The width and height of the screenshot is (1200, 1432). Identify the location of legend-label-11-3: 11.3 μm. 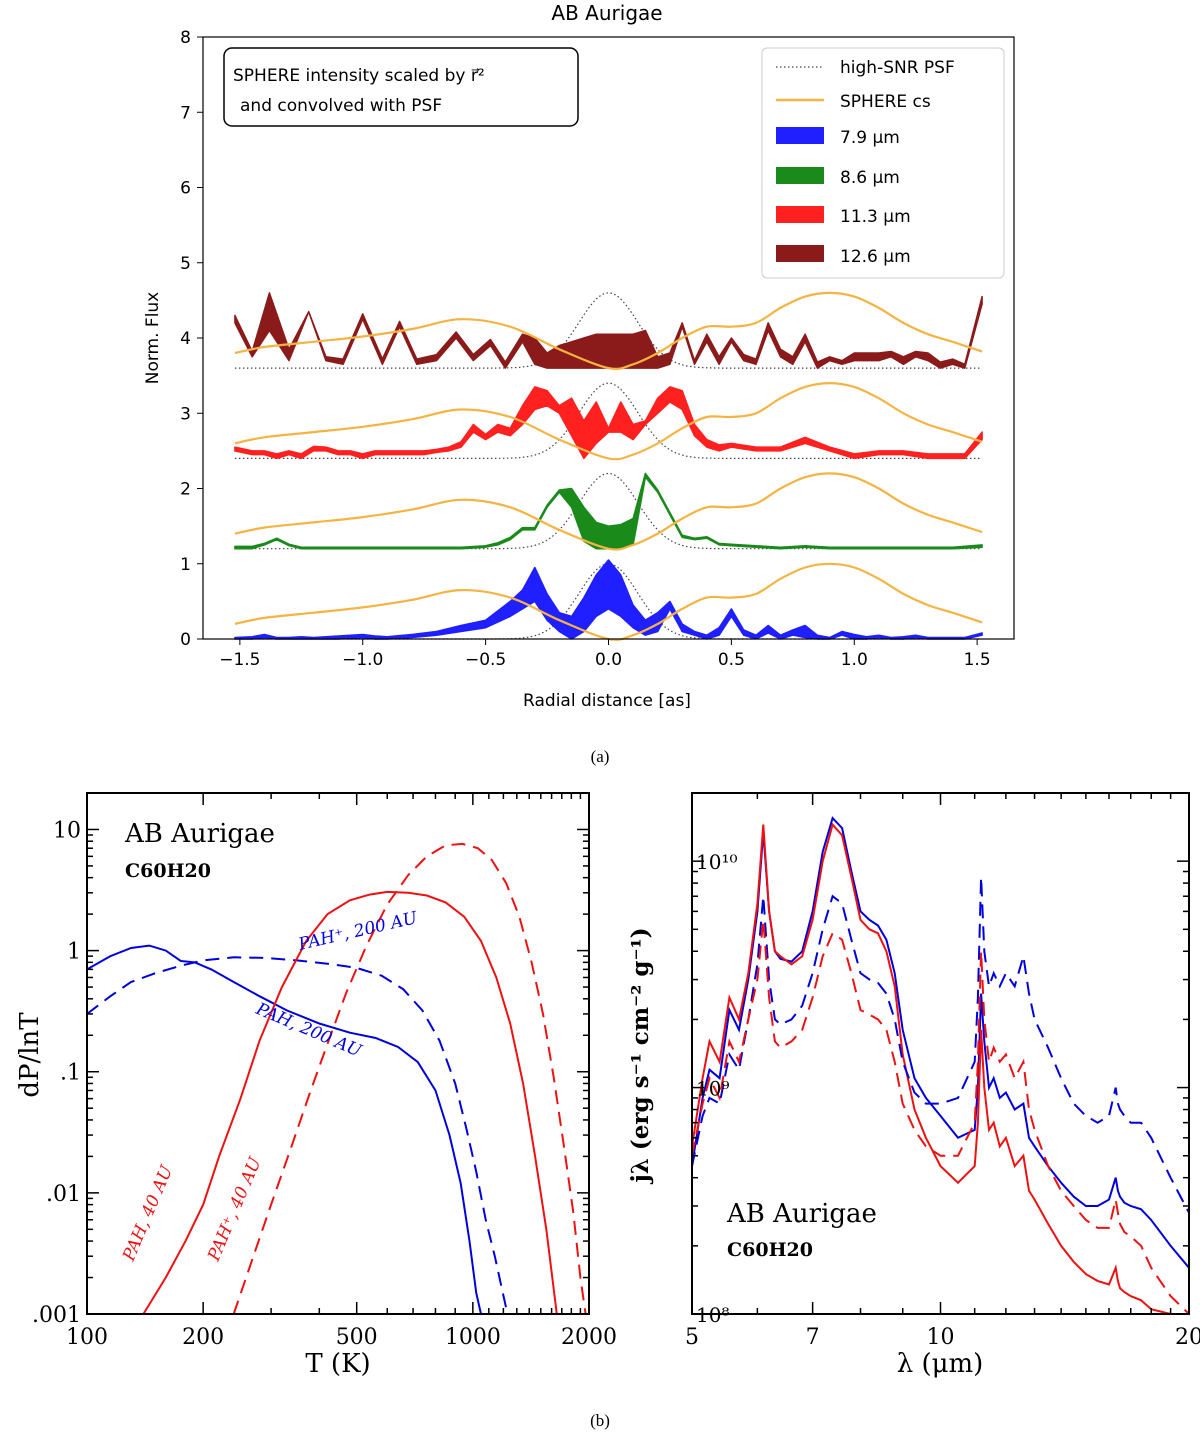
(875, 217).